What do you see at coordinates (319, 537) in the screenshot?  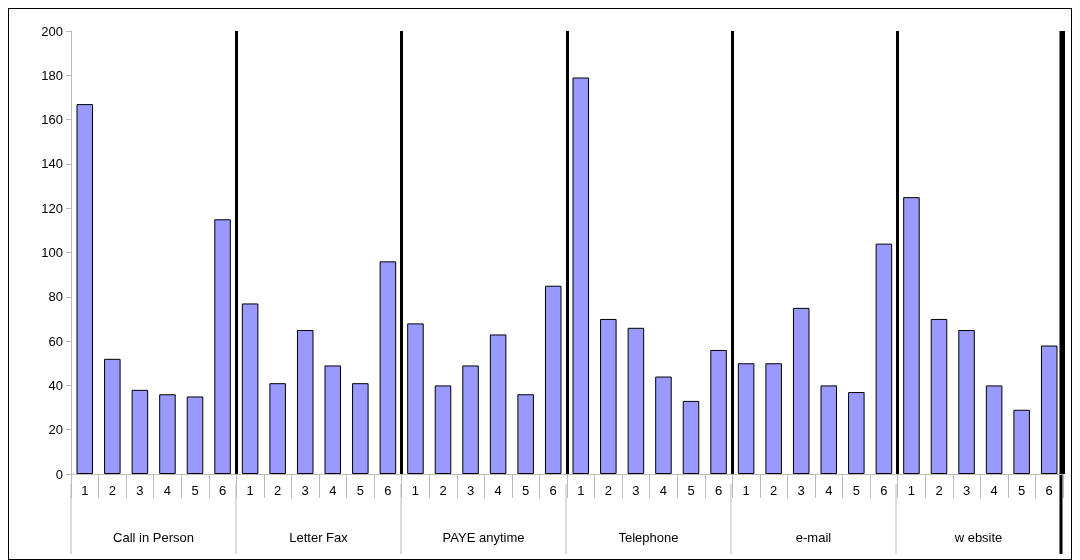 I see `text: Letter Fax` at bounding box center [319, 537].